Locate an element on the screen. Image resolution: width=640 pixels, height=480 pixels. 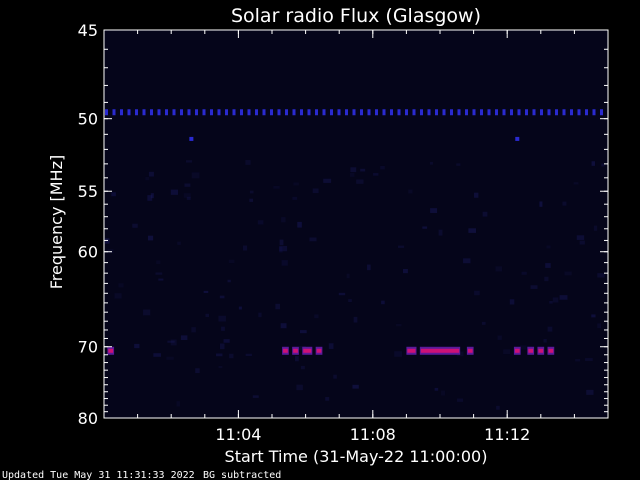
updated-timestamp: Updated Tue May 31 11:31:33 2022 is located at coordinates (98, 475).